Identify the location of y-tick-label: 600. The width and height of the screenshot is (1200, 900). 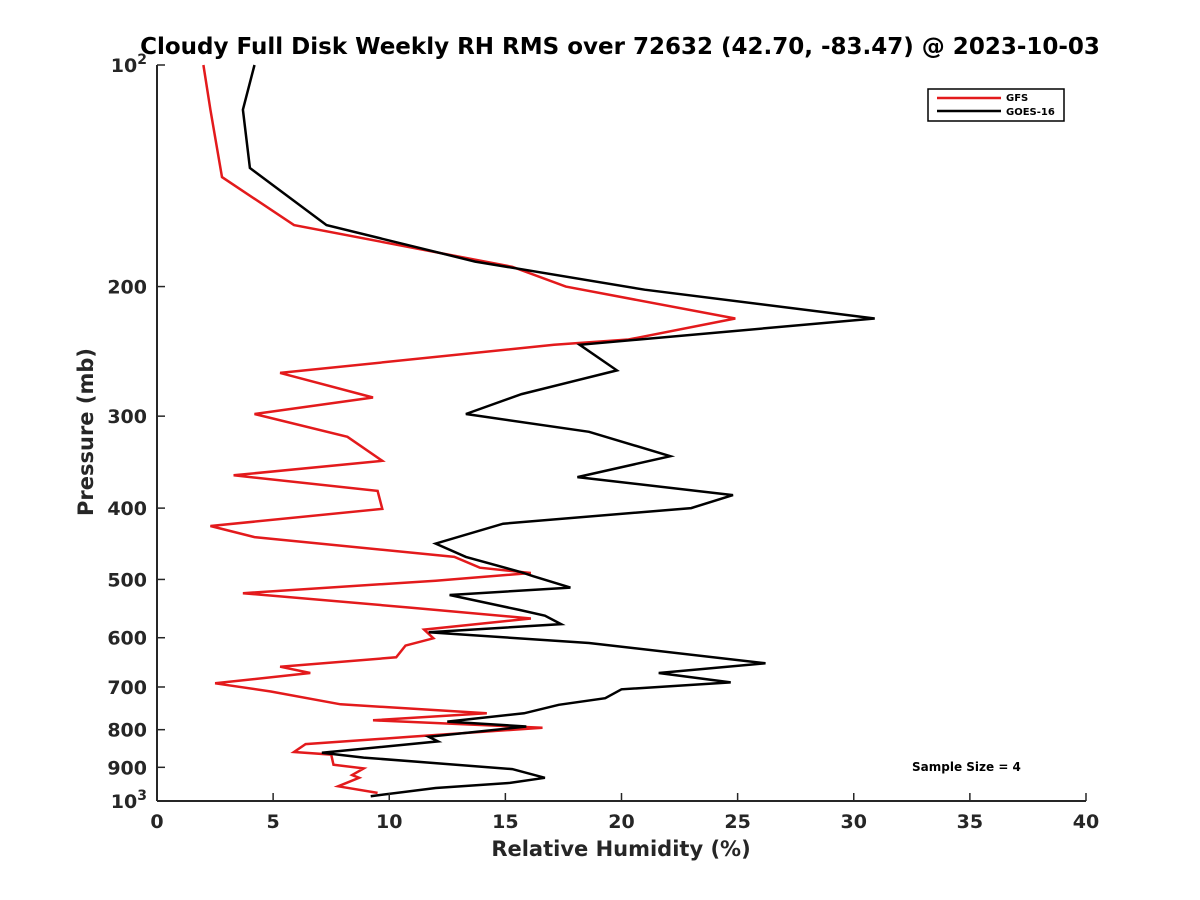
(127, 639).